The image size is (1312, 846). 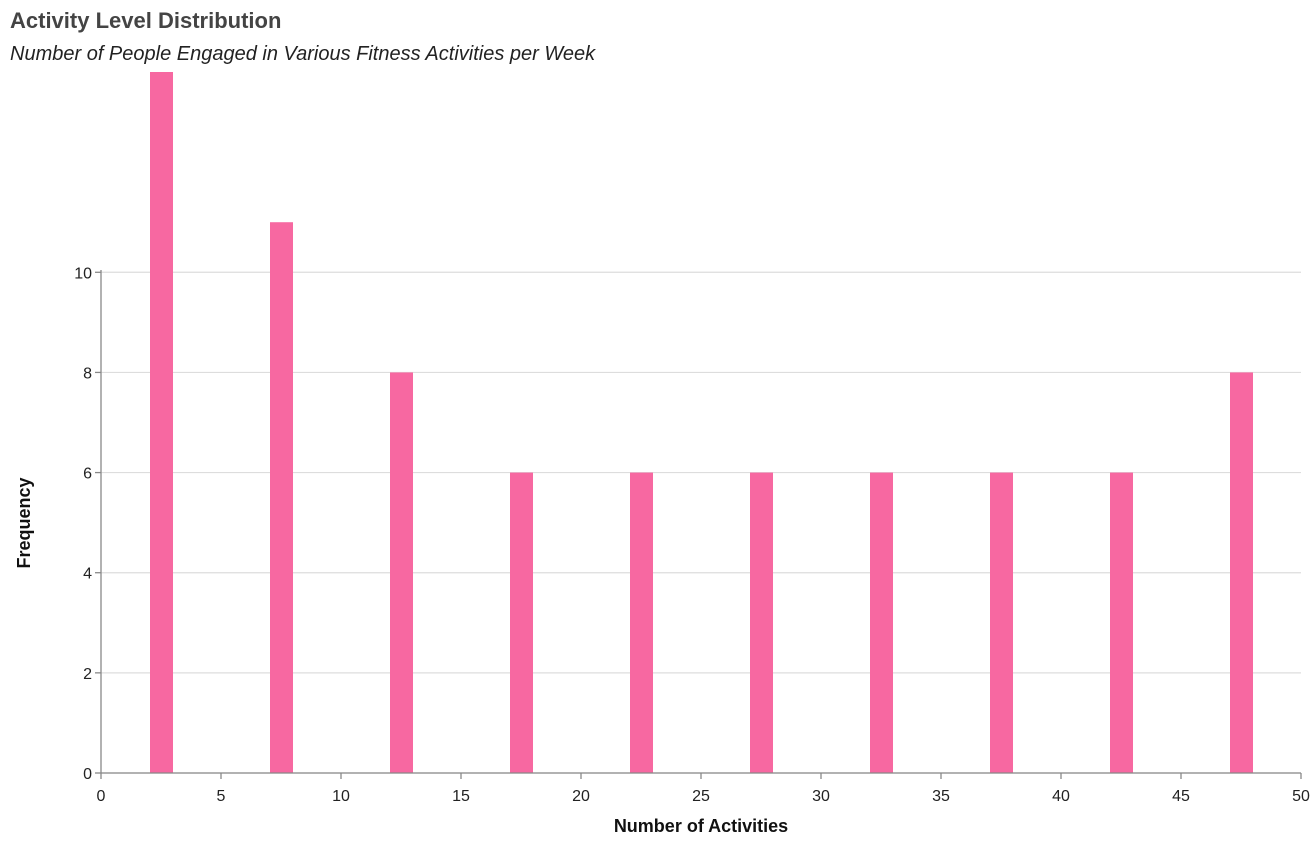 I want to click on y-axis-title: Frequency, so click(x=24, y=522).